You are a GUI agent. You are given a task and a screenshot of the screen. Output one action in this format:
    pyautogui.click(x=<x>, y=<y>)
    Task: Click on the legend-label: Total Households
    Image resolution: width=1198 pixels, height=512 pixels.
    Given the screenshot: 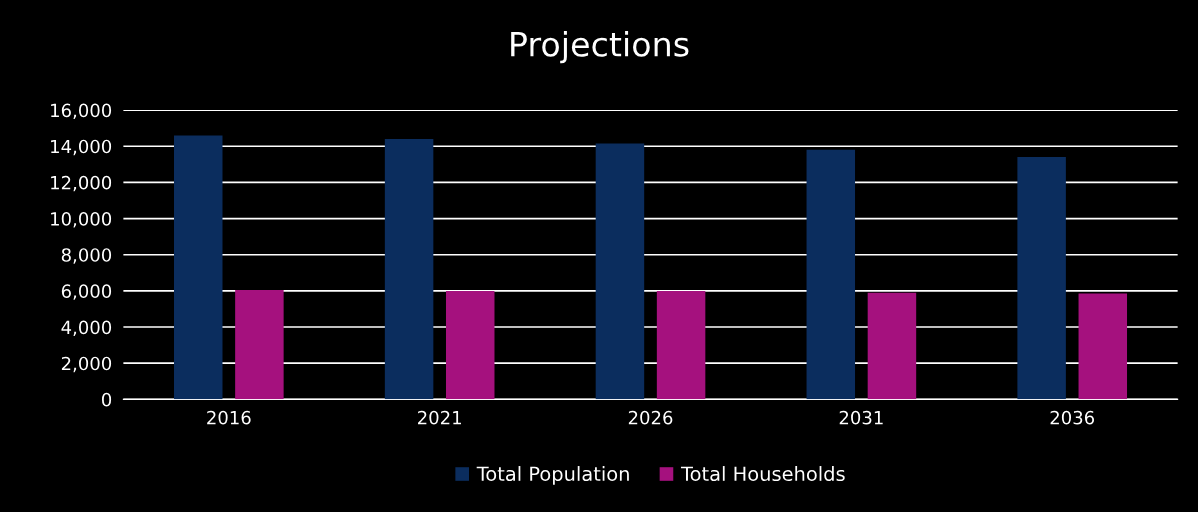 What is the action you would take?
    pyautogui.click(x=762, y=474)
    